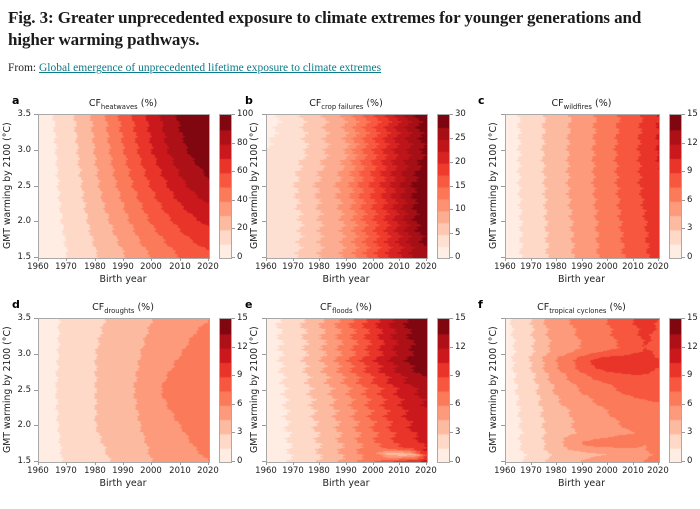 The image size is (700, 509). I want to click on panel-title: CFcrop failures (%), so click(346, 104).